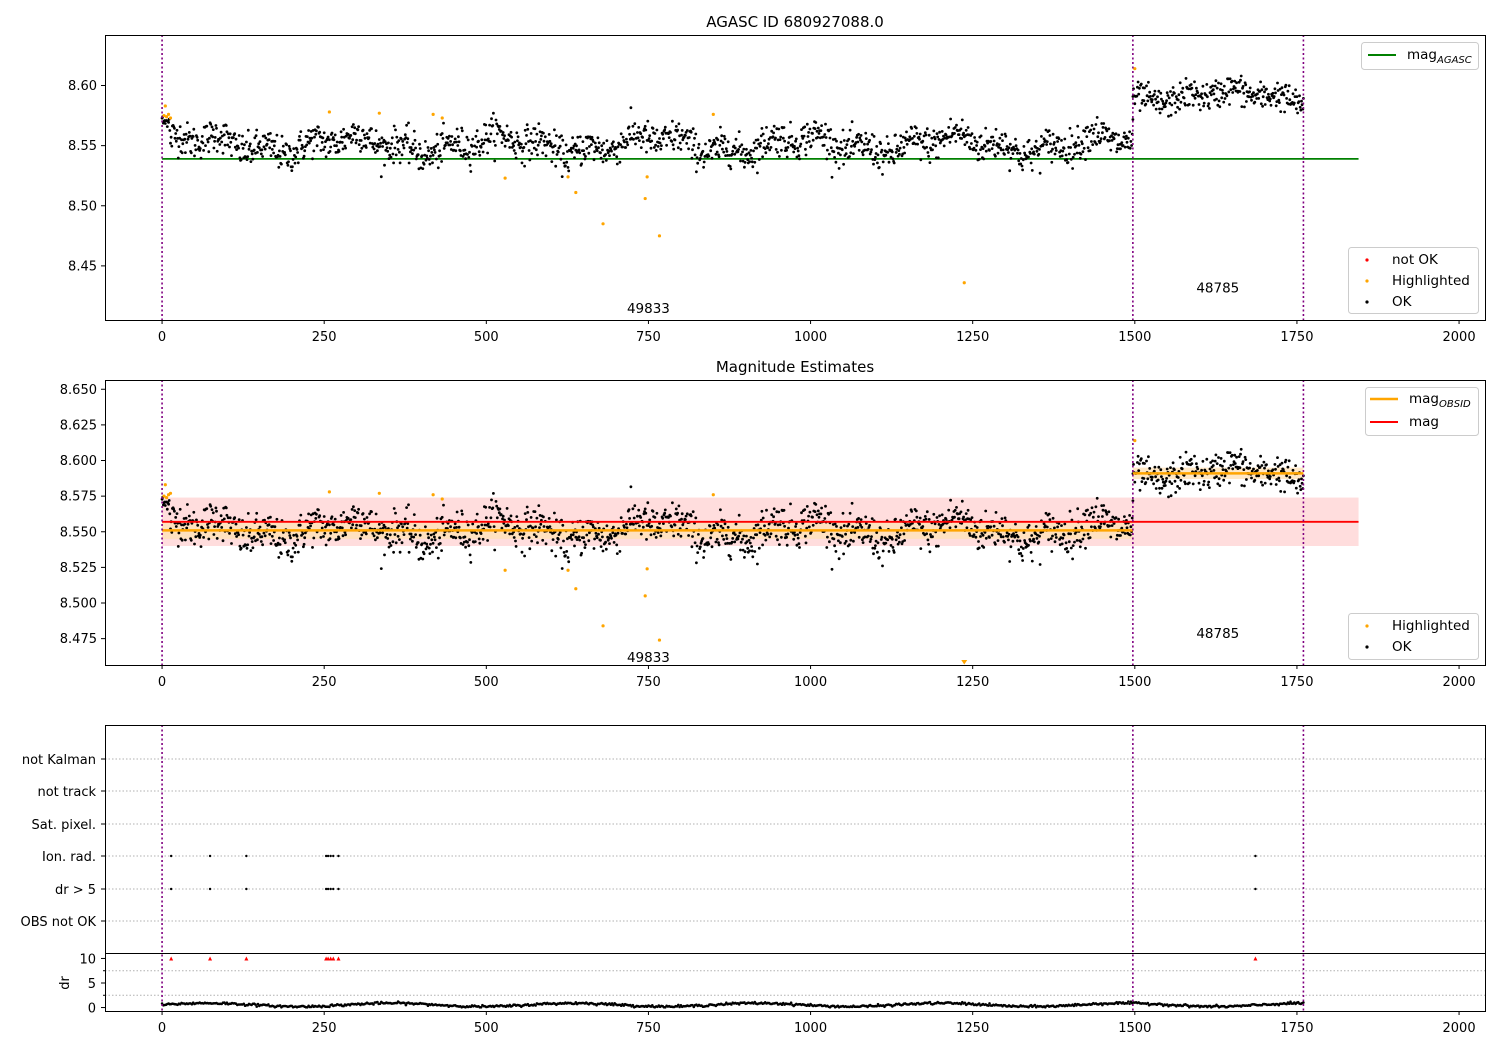 This screenshot has width=1500, height=1050. Describe the element at coordinates (162, 337) in the screenshot. I see `agasc-x-tick-label: 0` at that location.